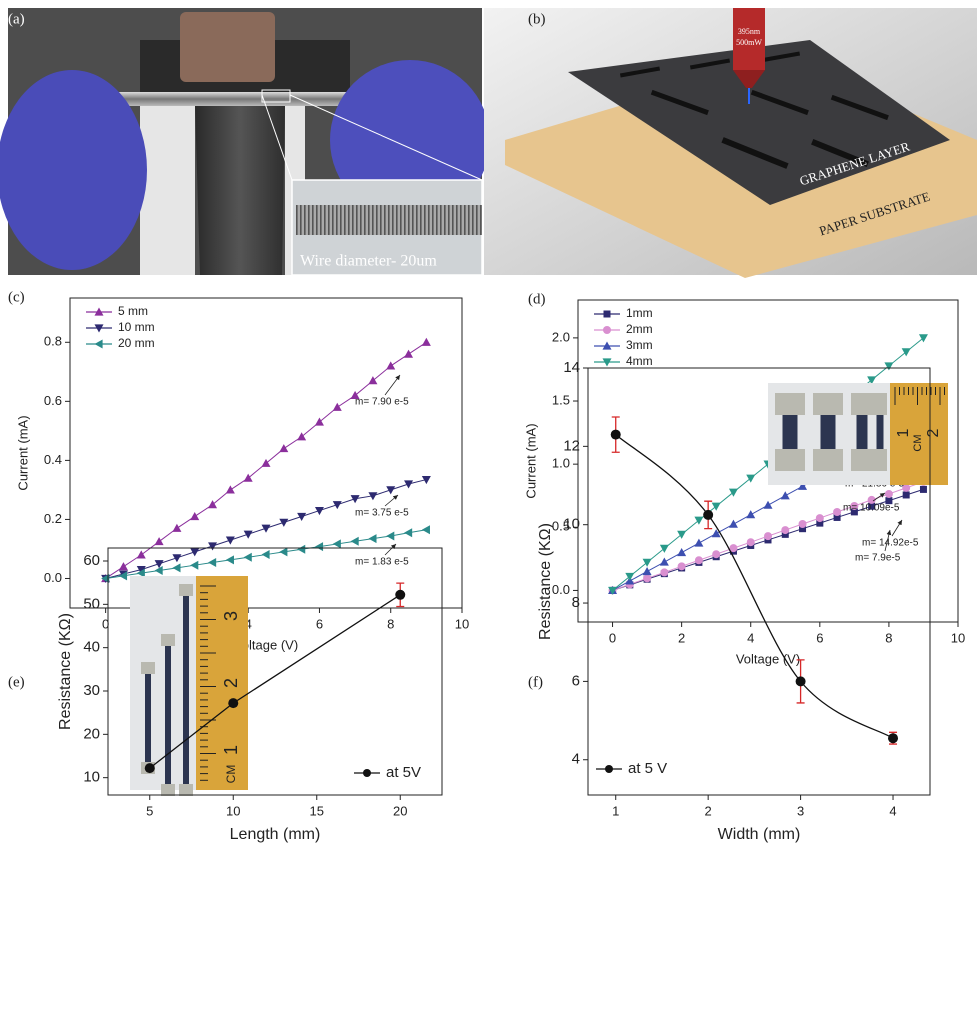  What do you see at coordinates (91, 560) in the screenshot?
I see `y-tick-label: 60` at bounding box center [91, 560].